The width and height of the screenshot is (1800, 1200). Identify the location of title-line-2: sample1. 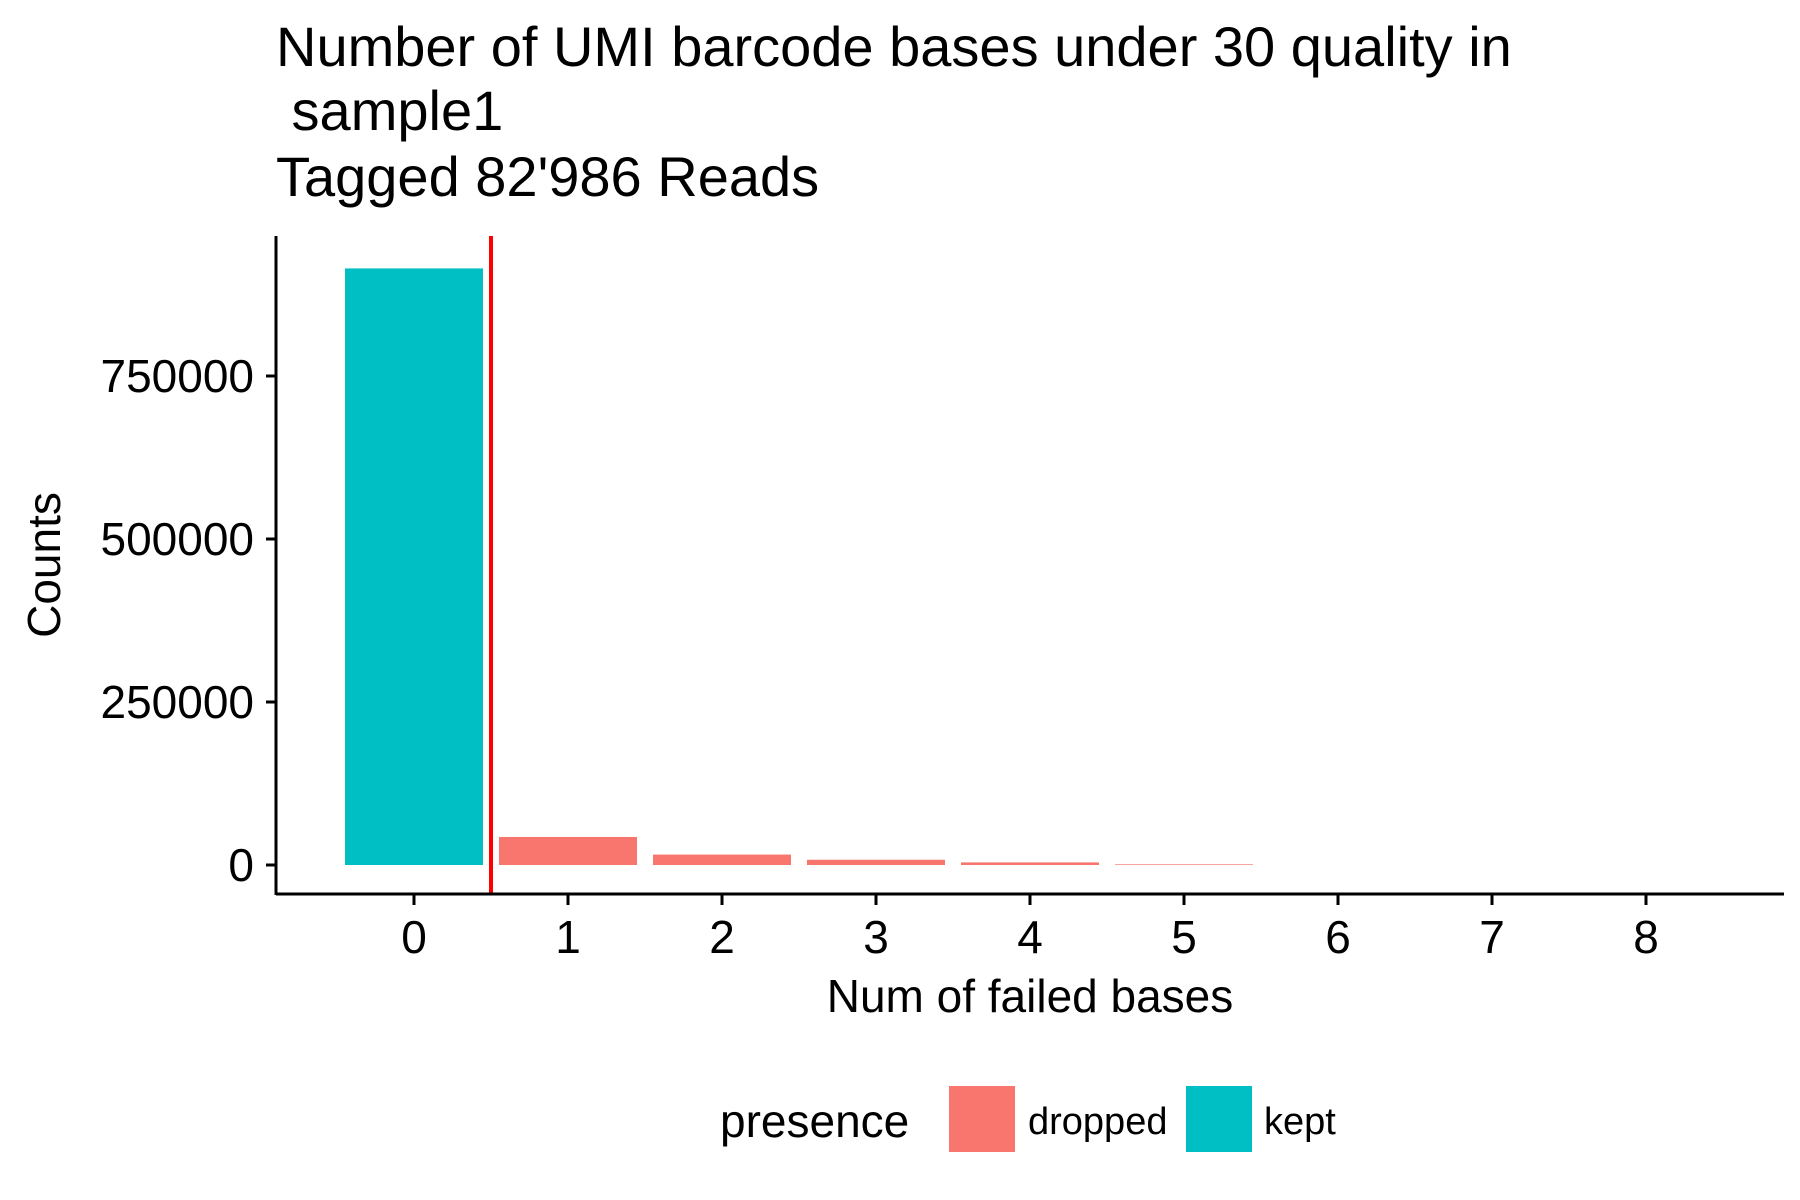
(389, 110).